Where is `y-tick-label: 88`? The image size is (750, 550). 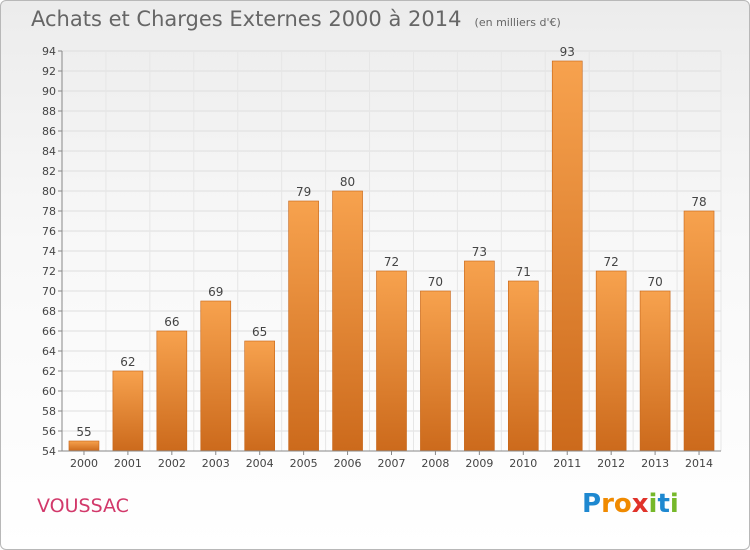
y-tick-label: 88 is located at coordinates (49, 111).